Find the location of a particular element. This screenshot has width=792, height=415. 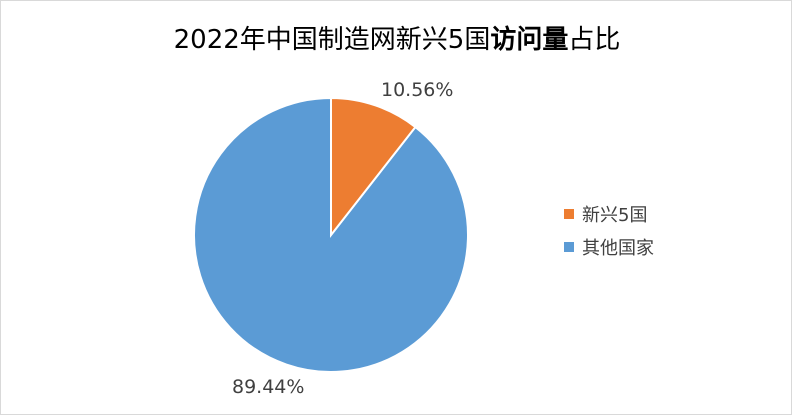

legend-item-1: 其他国家 is located at coordinates (609, 247).